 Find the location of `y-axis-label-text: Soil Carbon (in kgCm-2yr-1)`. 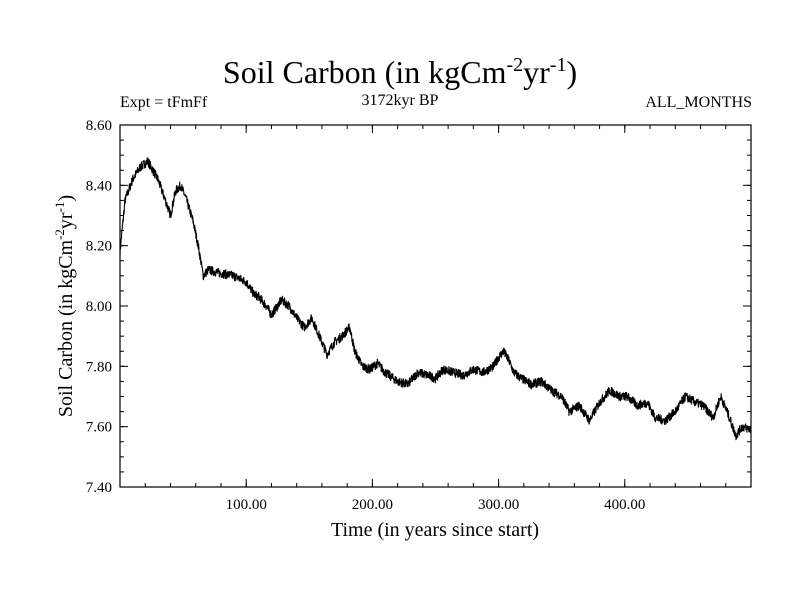

y-axis-label-text: Soil Carbon (in kgCm-2yr-1) is located at coordinates (64, 306).